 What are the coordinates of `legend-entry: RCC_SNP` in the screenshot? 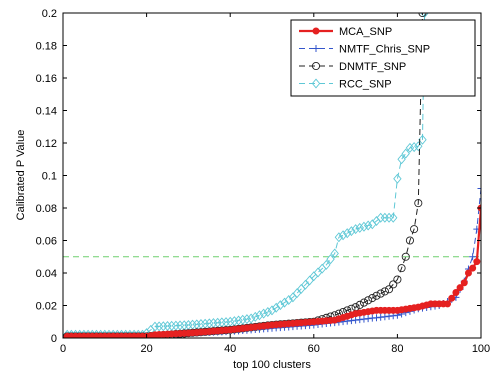 It's located at (345, 84).